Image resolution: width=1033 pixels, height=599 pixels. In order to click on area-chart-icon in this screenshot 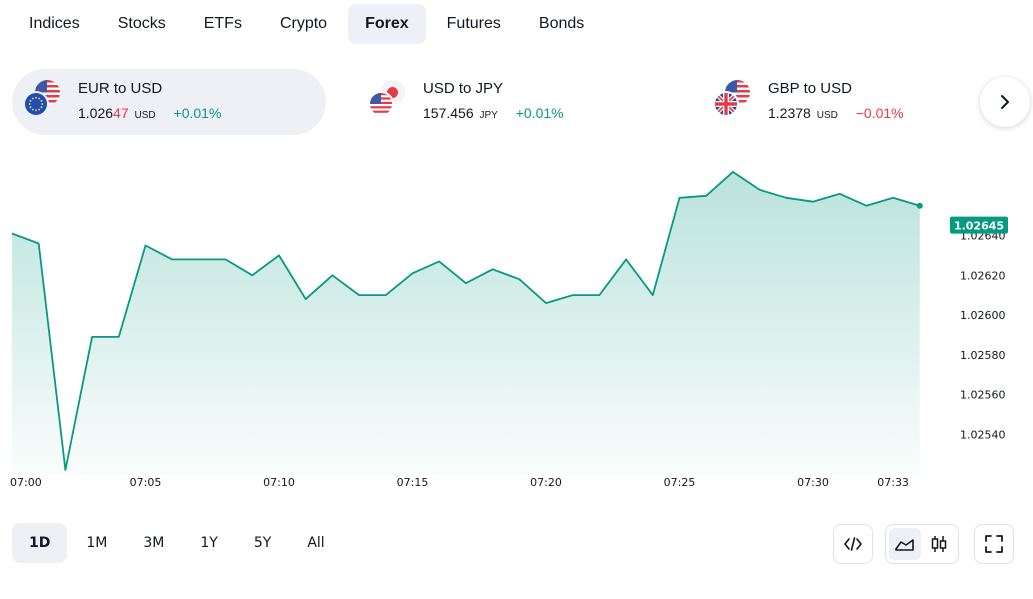, I will do `click(904, 545)`.